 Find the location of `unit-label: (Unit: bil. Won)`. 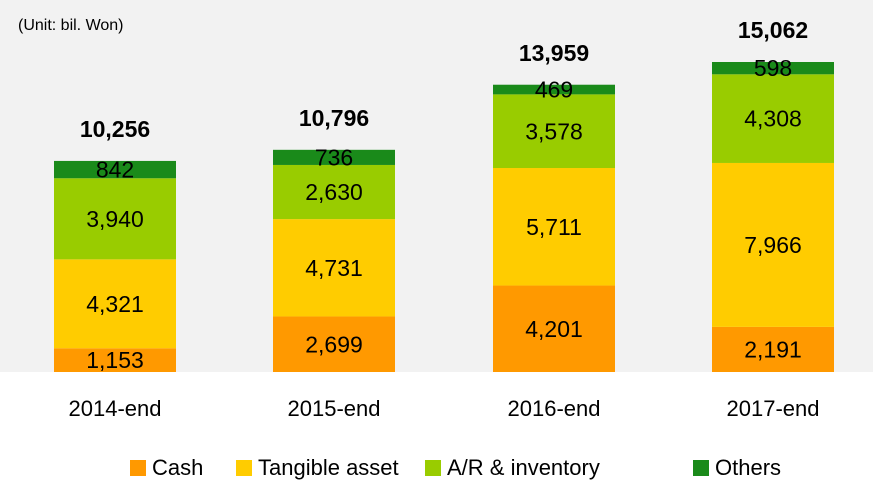

unit-label: (Unit: bil. Won) is located at coordinates (71, 25).